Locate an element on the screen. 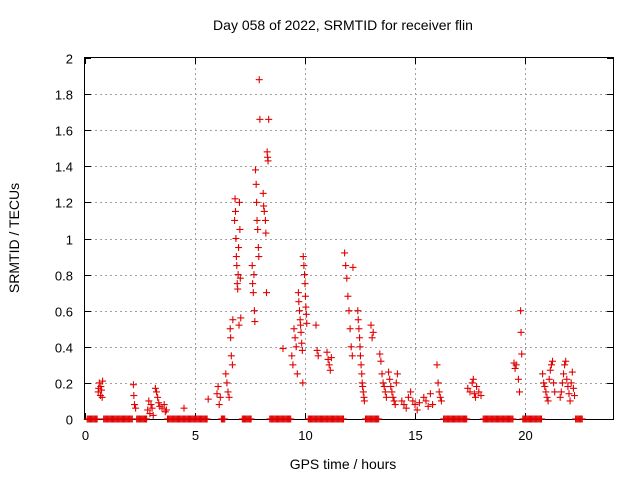 This screenshot has height=480, width=640. x-axis-label: GPS time / hours is located at coordinates (343, 464).